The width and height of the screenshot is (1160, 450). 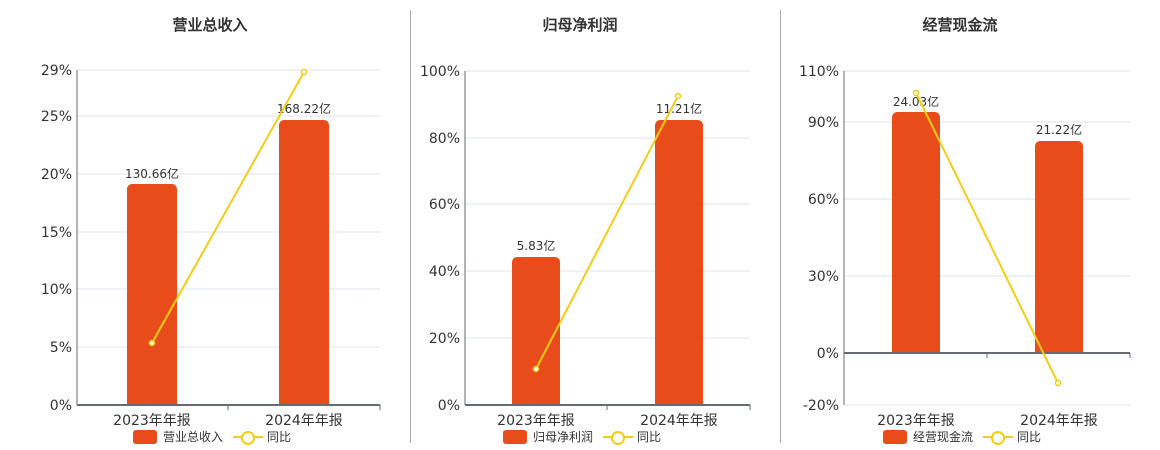 What do you see at coordinates (823, 123) in the screenshot?
I see `y-tick: 90%` at bounding box center [823, 123].